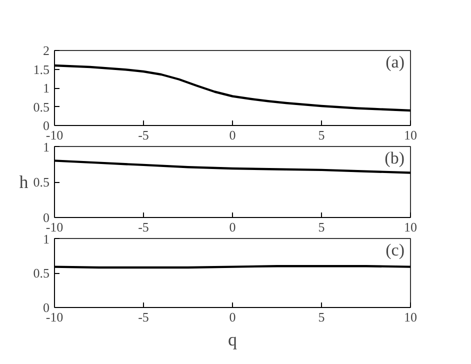 The width and height of the screenshot is (471, 364). I want to click on annotation: (b), so click(394, 158).